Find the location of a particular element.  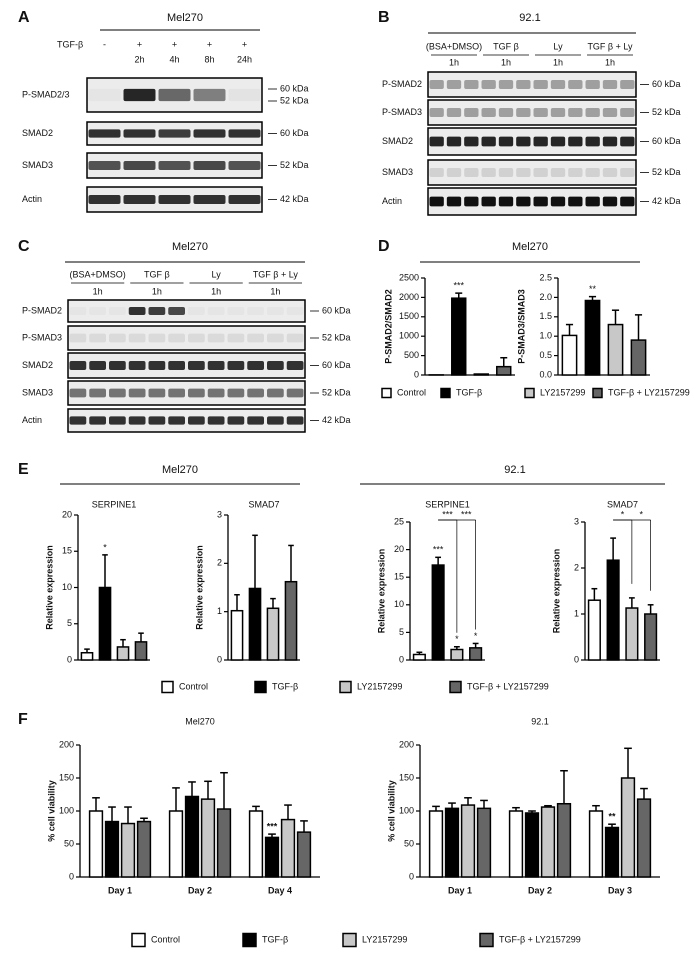

y-tick-label: 2500 is located at coordinates (409, 277).